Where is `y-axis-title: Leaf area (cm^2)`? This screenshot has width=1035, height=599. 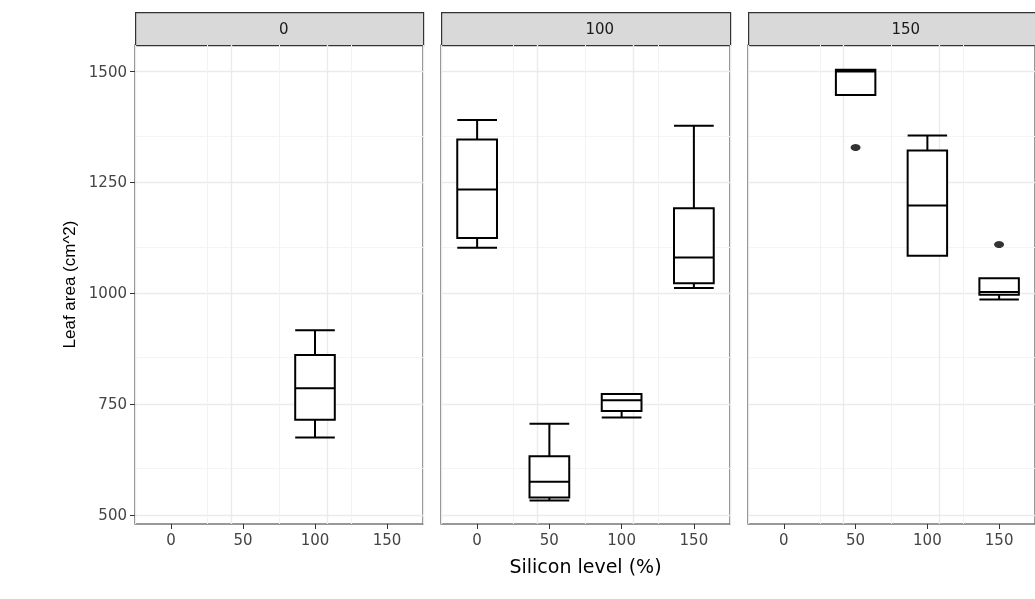
y-axis-title: Leaf area (cm^2) is located at coordinates (69, 284).